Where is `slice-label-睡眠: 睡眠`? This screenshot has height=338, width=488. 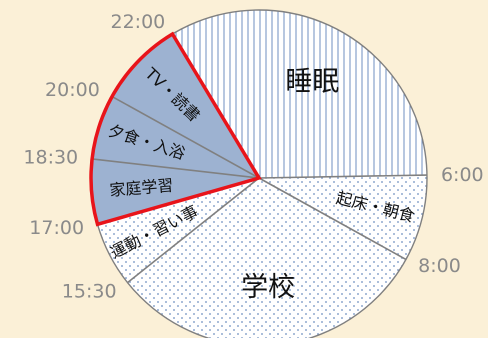
slice-label-睡眠: 睡眠 is located at coordinates (312, 81).